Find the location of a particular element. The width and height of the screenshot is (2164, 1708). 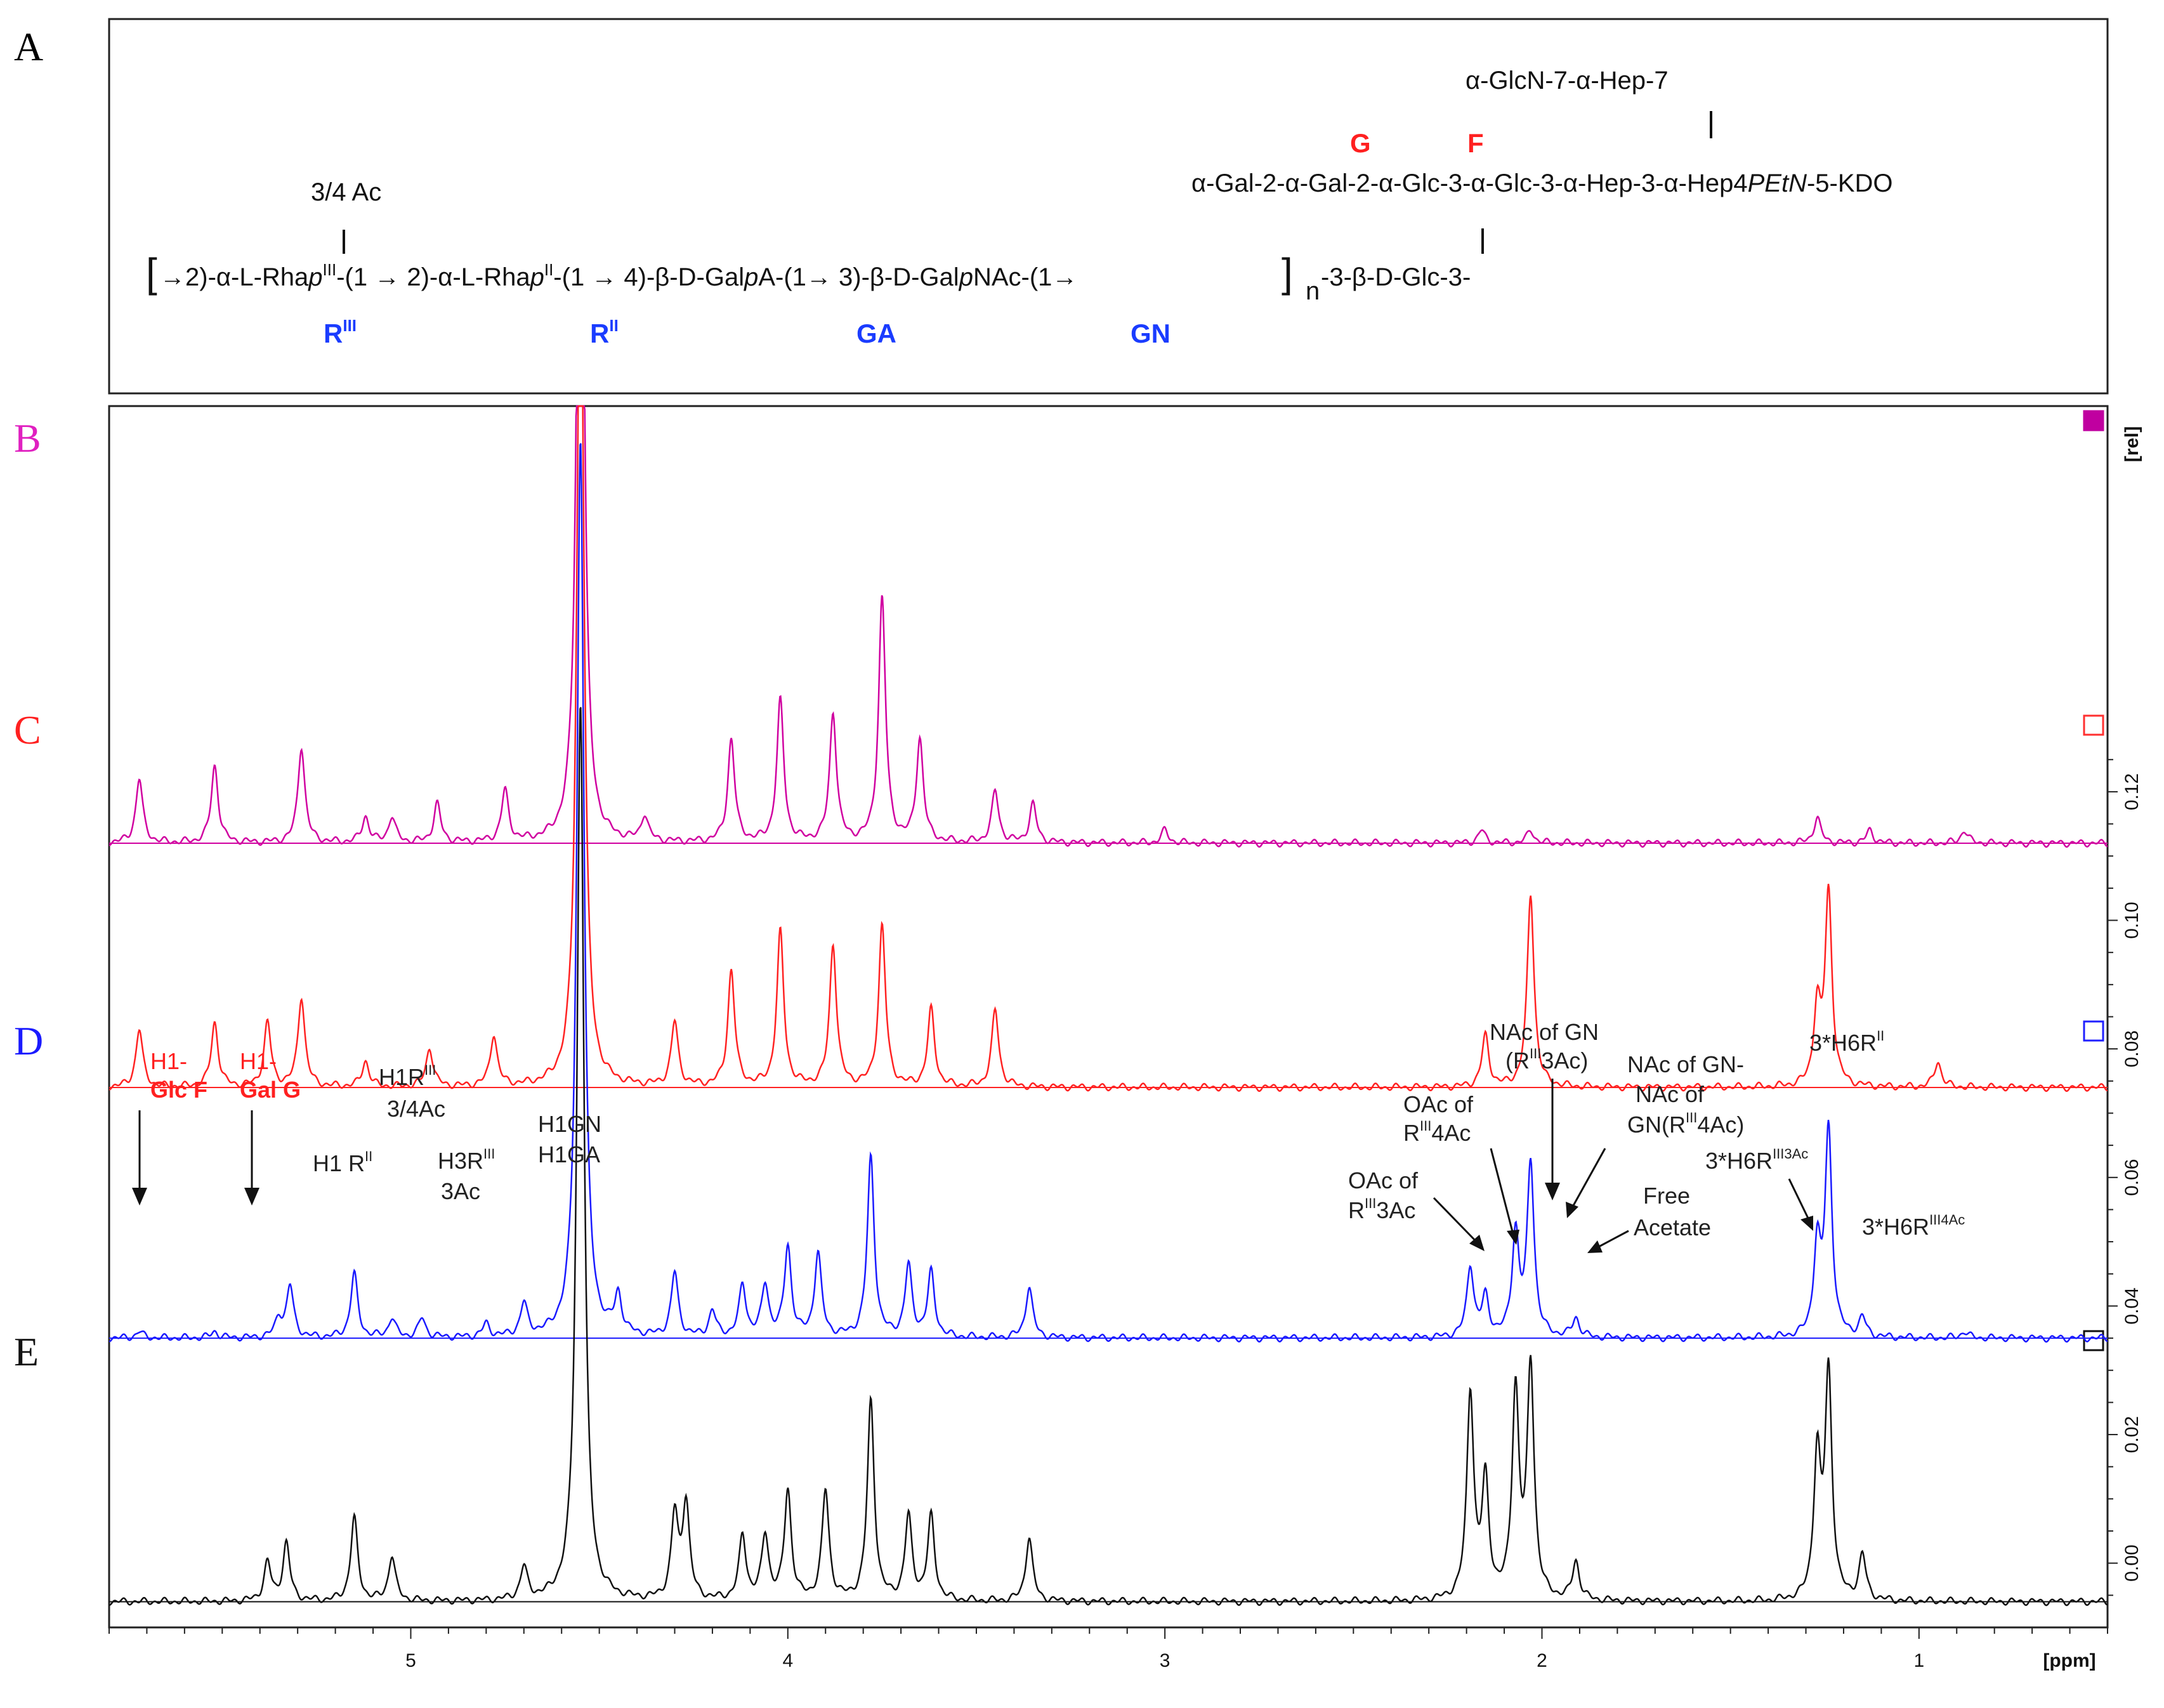

y-tick-label: 0.00 is located at coordinates (2131, 1562).